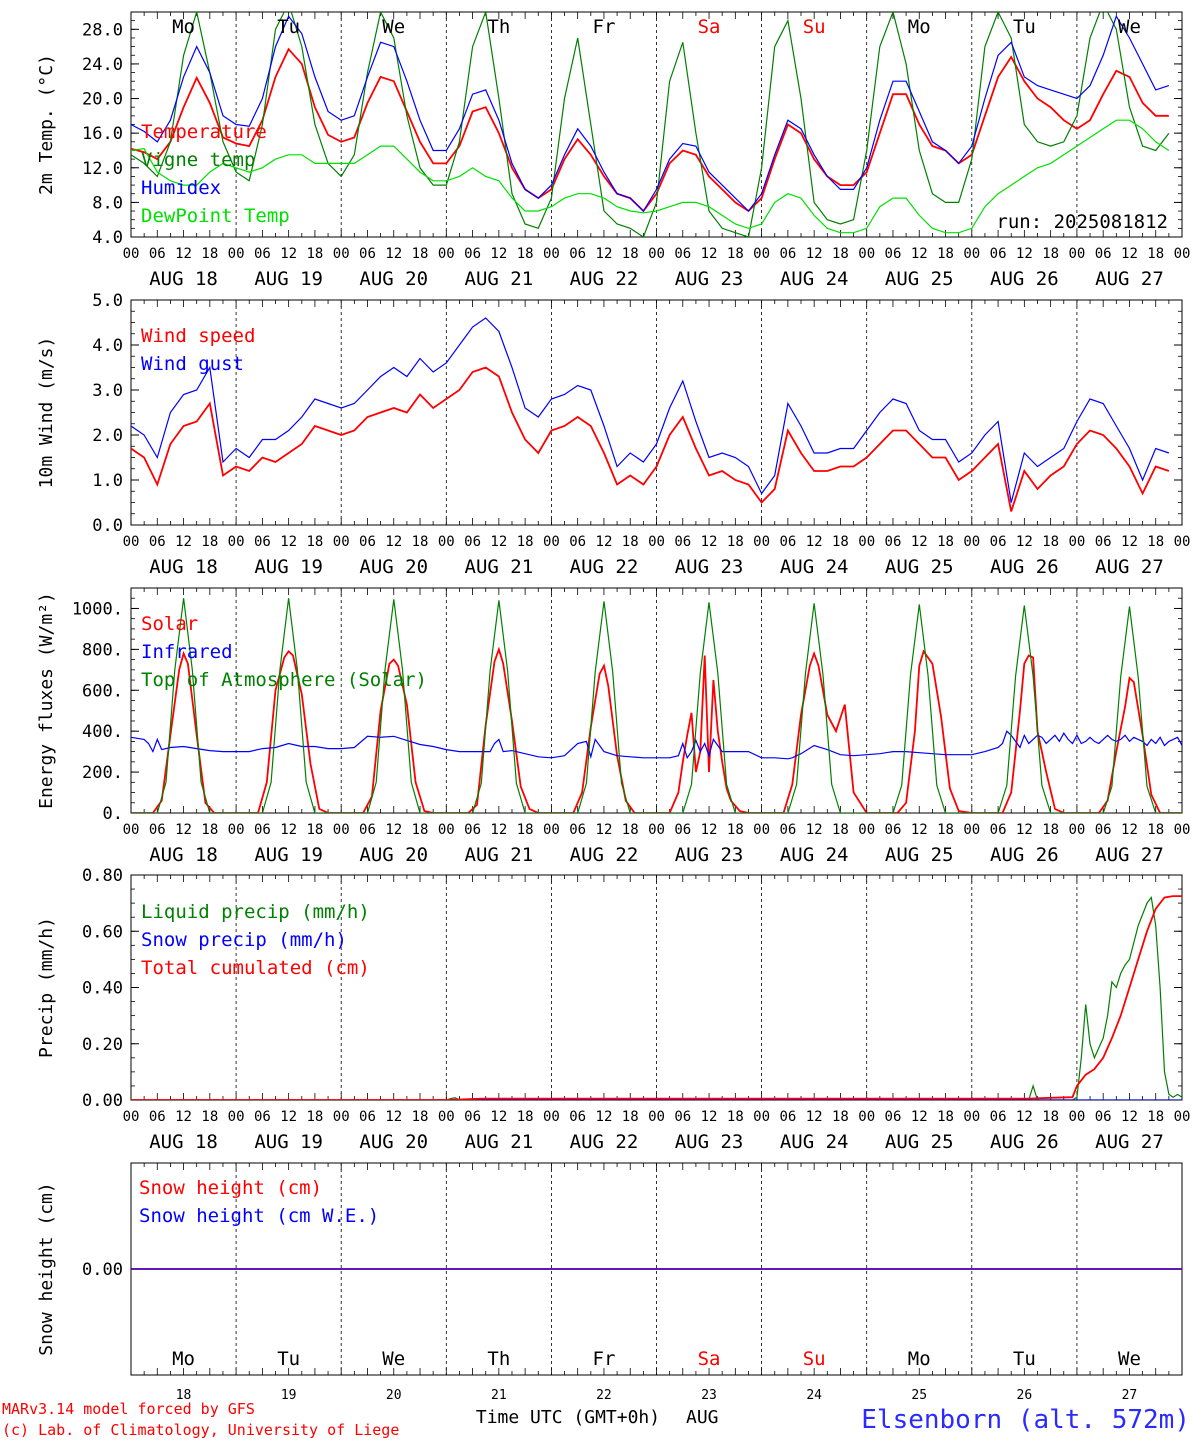 This screenshot has height=1440, width=1194. Describe the element at coordinates (46, 700) in the screenshot. I see `y-axis-label: Energy fluxes (W/m²)` at that location.